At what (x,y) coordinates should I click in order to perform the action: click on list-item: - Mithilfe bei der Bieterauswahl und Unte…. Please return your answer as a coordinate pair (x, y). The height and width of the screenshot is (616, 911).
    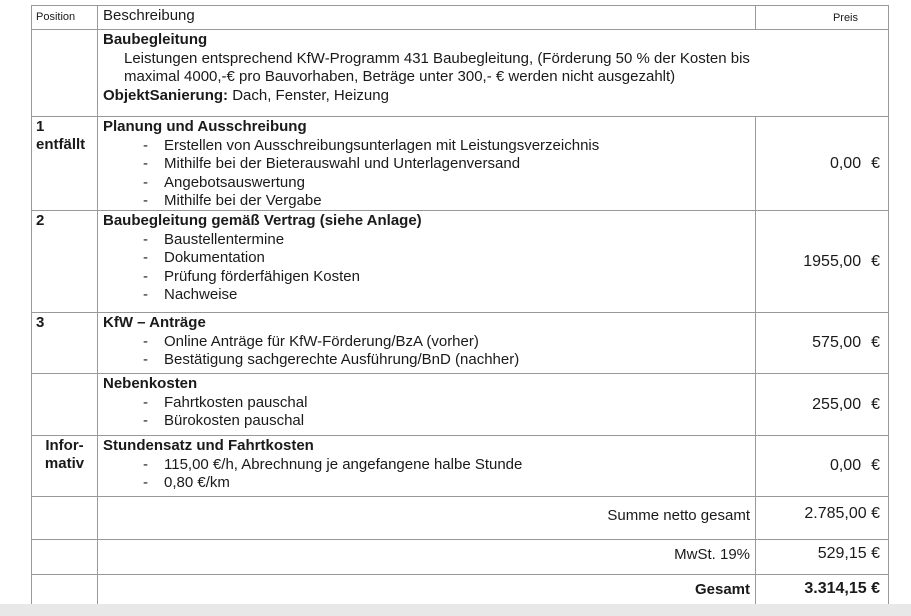
    Looking at the image, I should click on (332, 163).